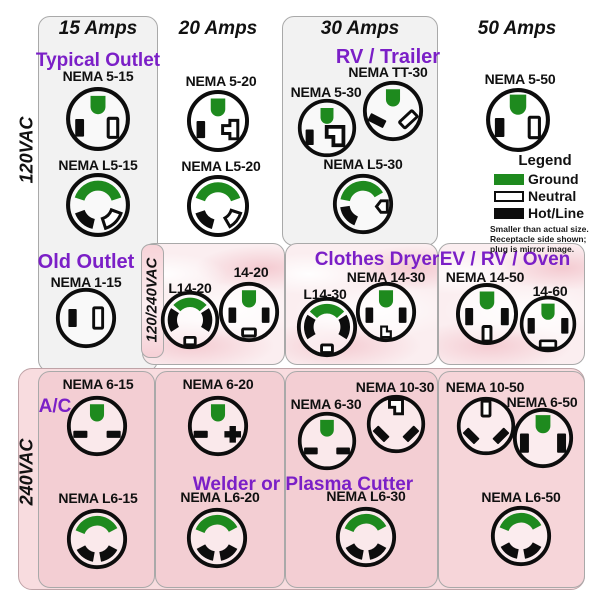 The width and height of the screenshot is (600, 592). Describe the element at coordinates (539, 229) in the screenshot. I see `legend-note-line: Smaller than actual size.` at that location.